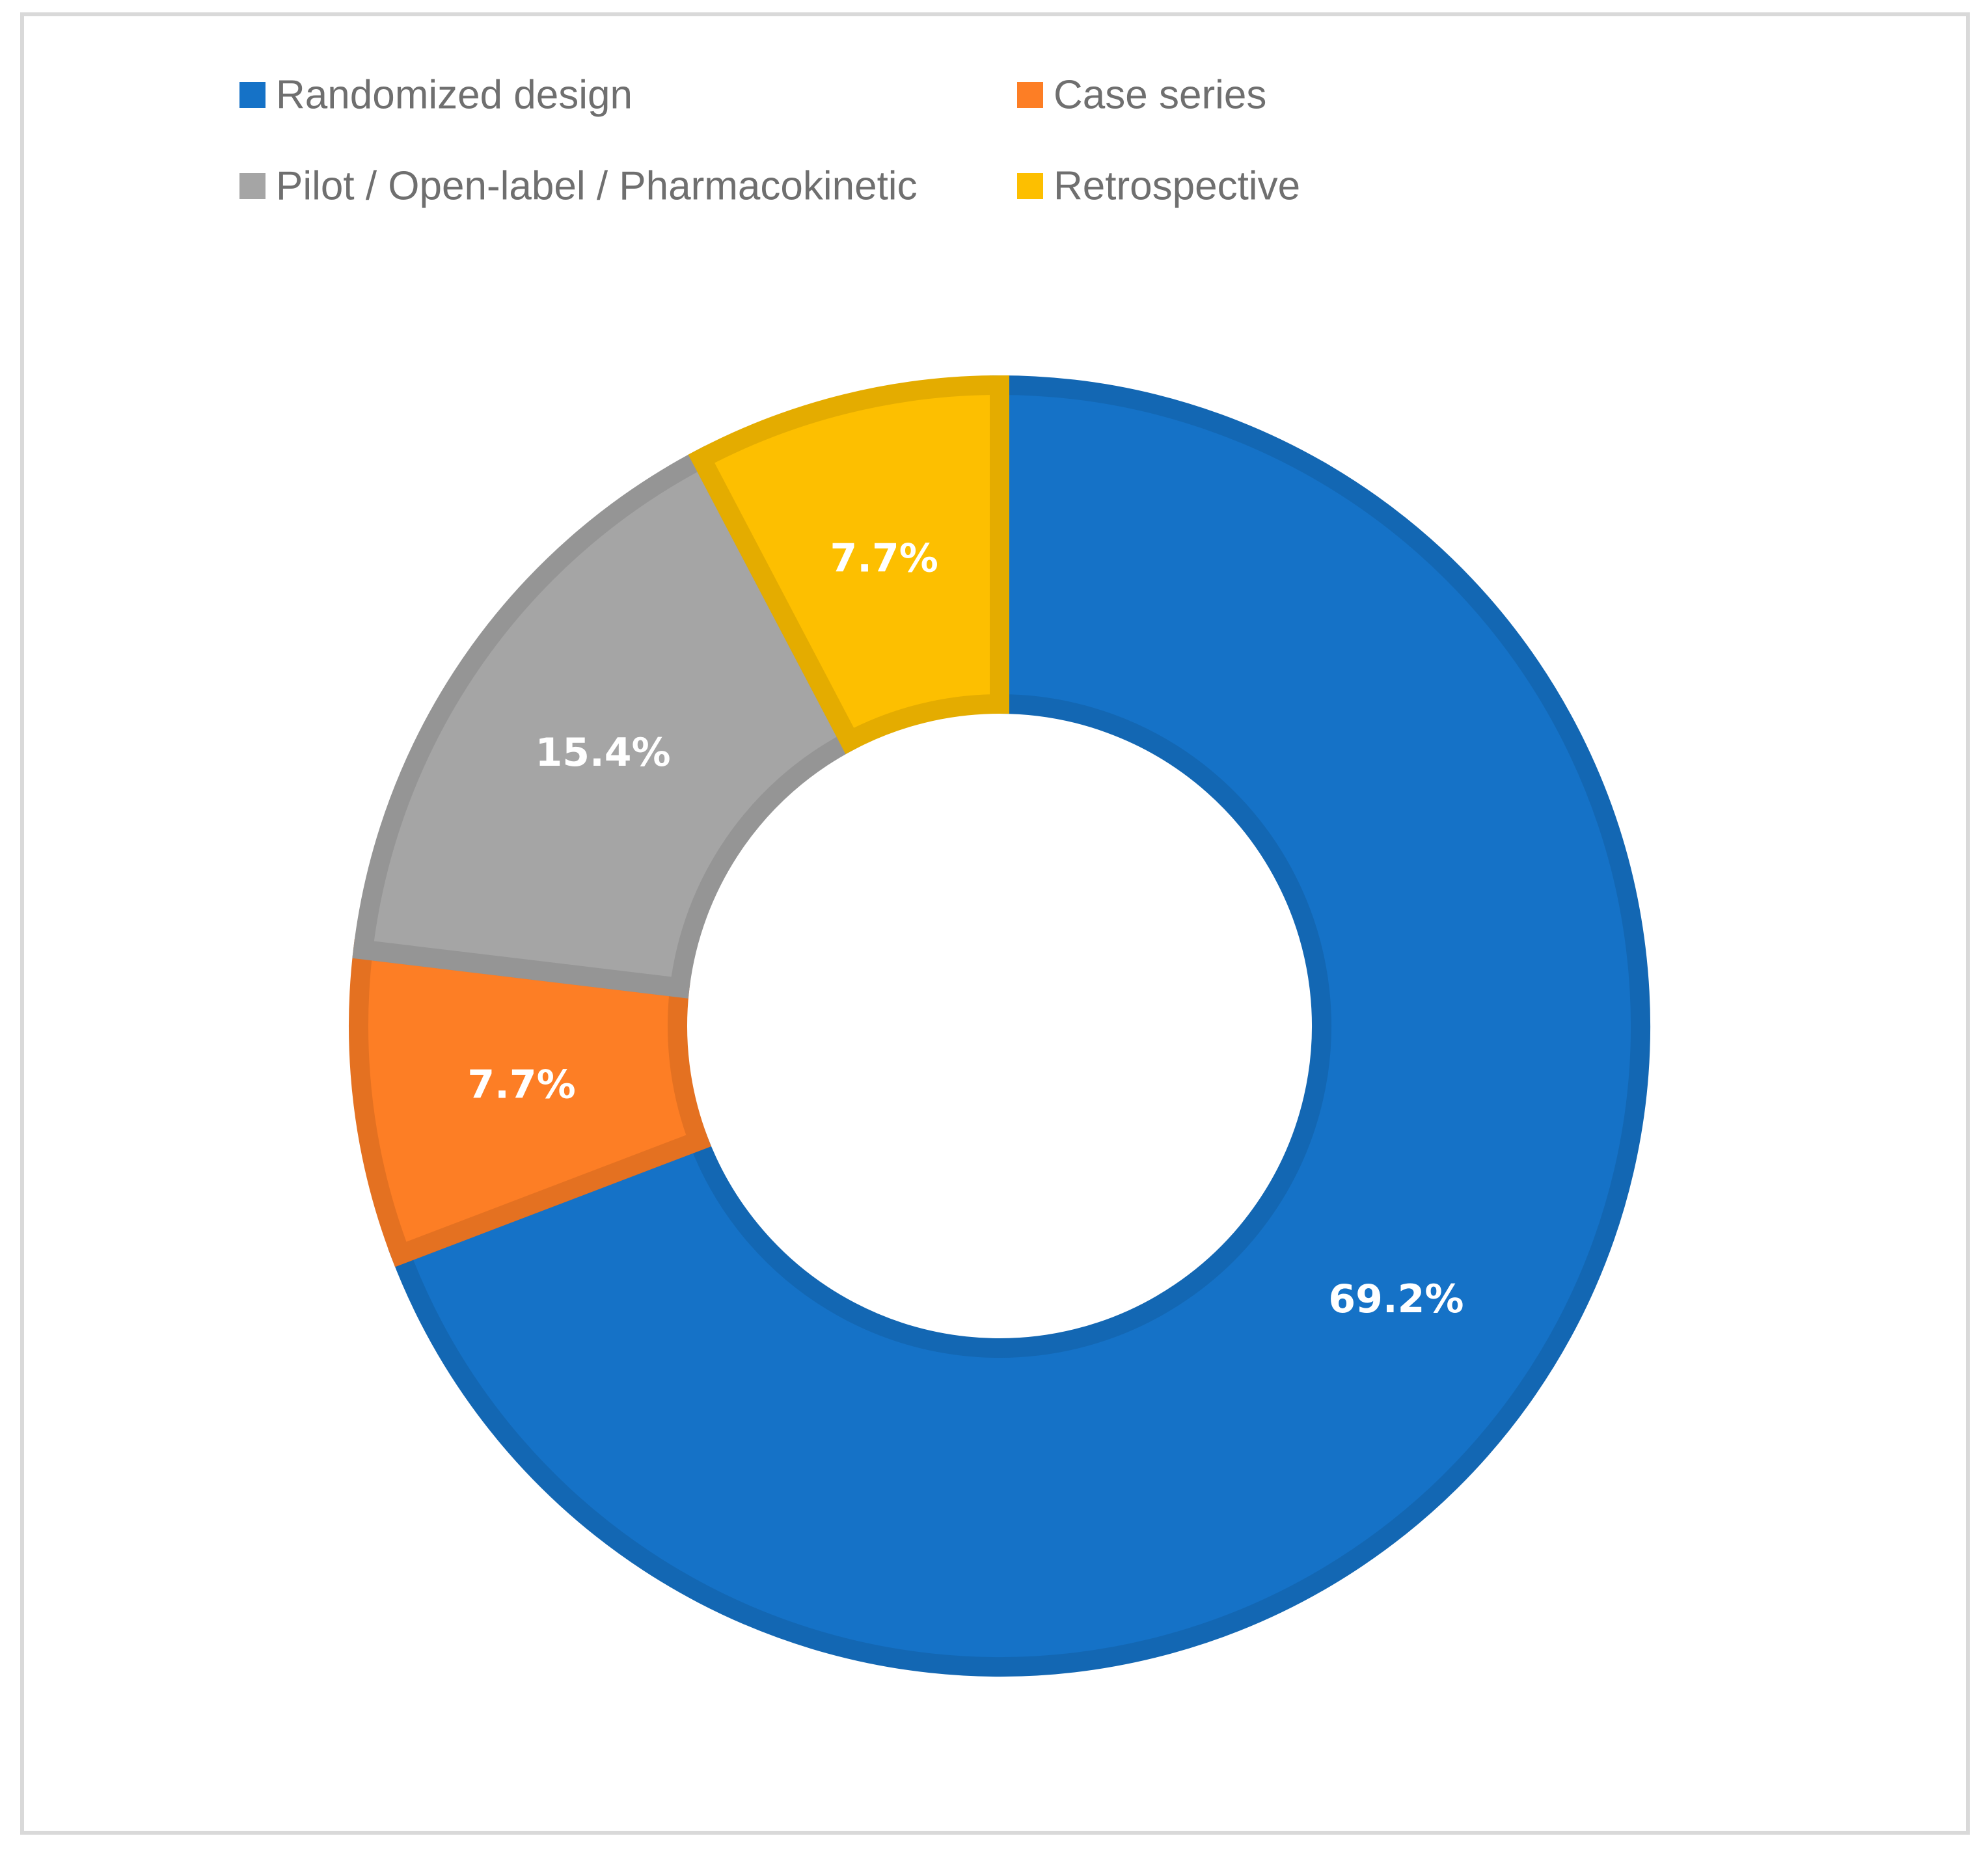 Image resolution: width=1988 pixels, height=1849 pixels. Describe the element at coordinates (608, 722) in the screenshot. I see `slice-pilot-open-label-pharmacokinetic` at that location.